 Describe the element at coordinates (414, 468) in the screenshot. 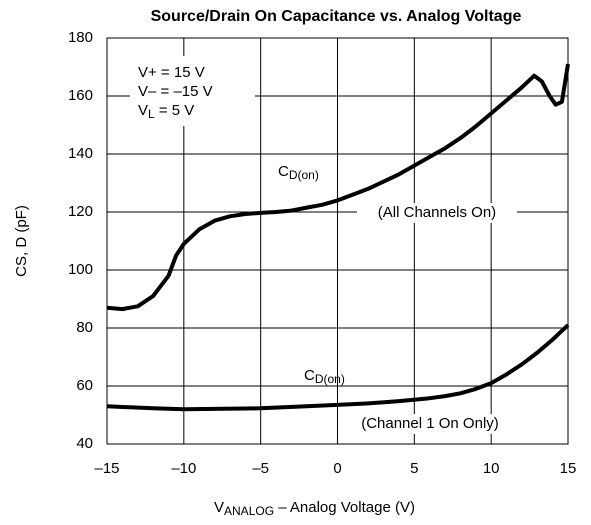

I see `x-tick-label: 5` at that location.